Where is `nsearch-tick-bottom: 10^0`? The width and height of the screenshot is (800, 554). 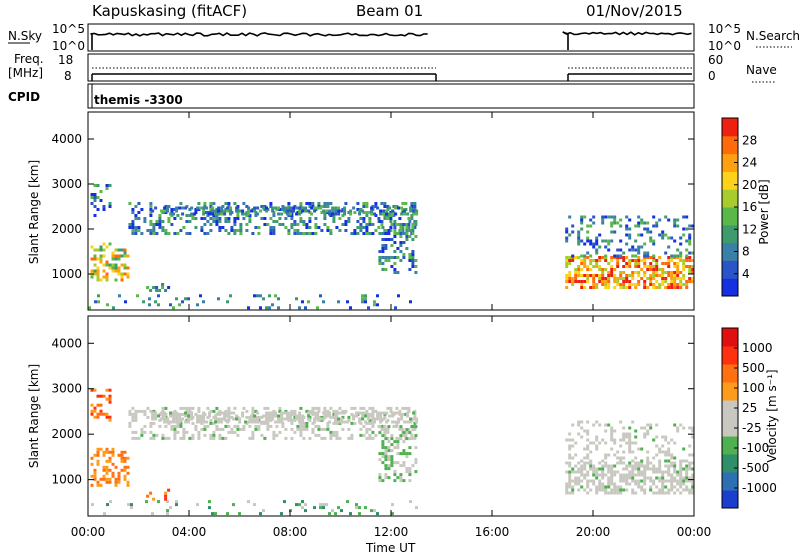
nsearch-tick-bottom: 10^0 is located at coordinates (724, 46).